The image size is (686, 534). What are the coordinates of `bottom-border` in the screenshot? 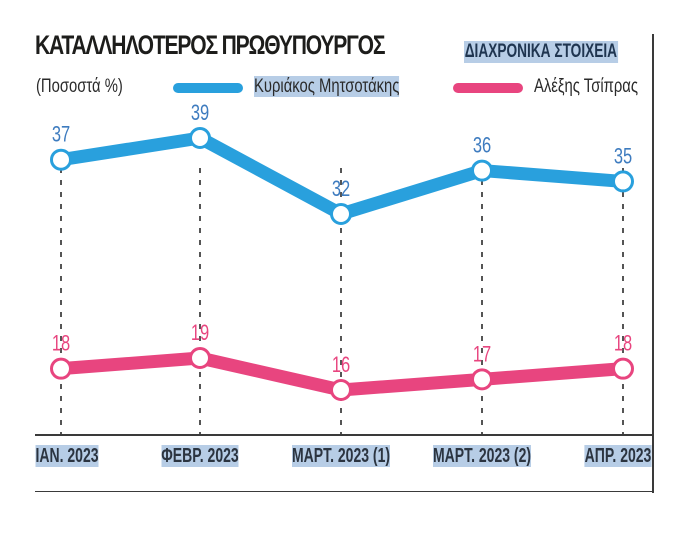 It's located at (344, 491).